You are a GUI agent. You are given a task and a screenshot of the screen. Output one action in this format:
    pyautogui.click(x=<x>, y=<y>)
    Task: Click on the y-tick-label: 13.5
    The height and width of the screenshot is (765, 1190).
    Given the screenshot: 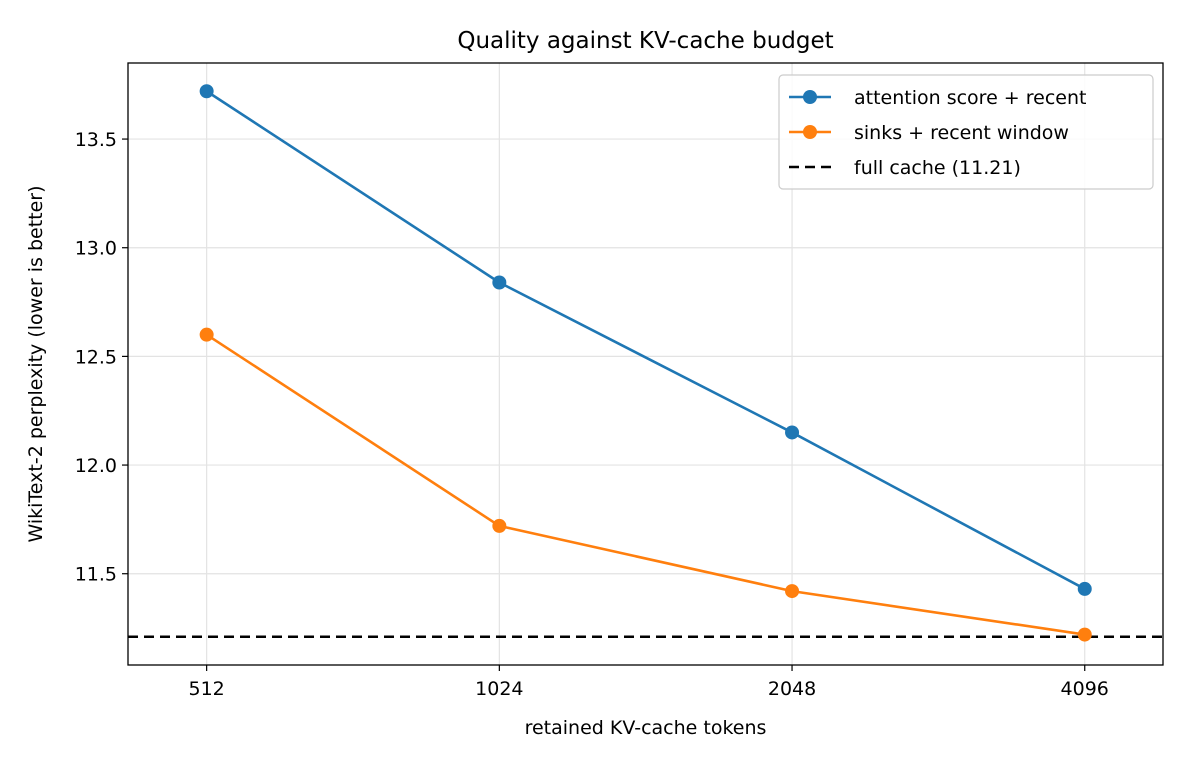 What is the action you would take?
    pyautogui.click(x=96, y=140)
    